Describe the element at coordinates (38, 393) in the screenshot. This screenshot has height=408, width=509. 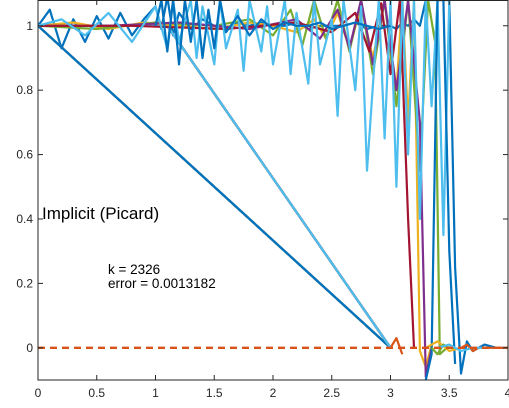
I see `x-tick-label-0: 0` at that location.